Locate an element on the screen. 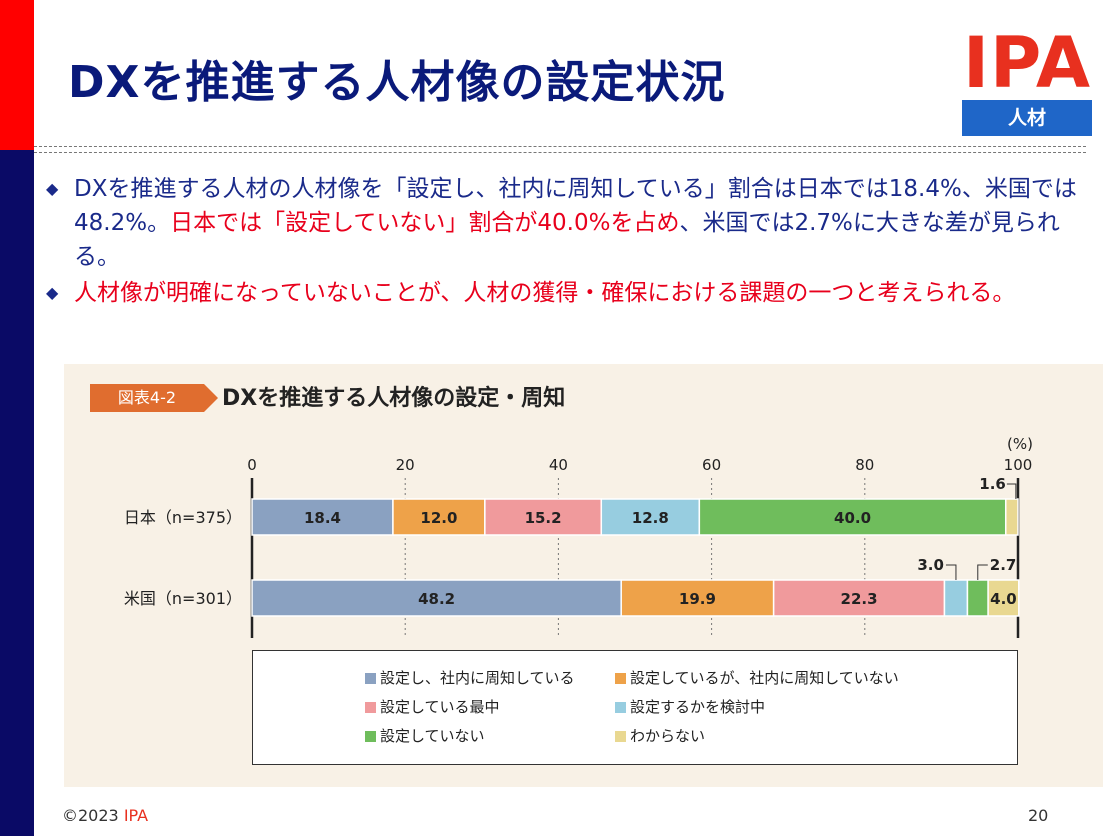  legend-item: 設定するかを検討中 is located at coordinates (690, 707).